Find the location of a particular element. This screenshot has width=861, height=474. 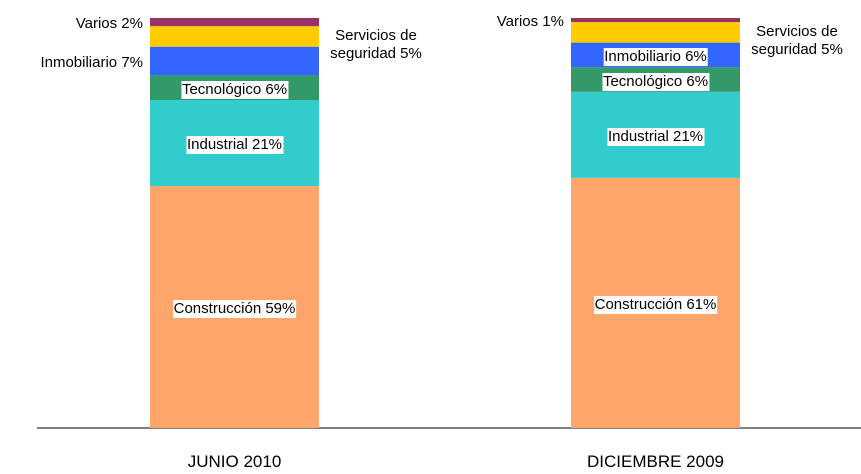

data-label: Inmobiliario 6% is located at coordinates (655, 56).